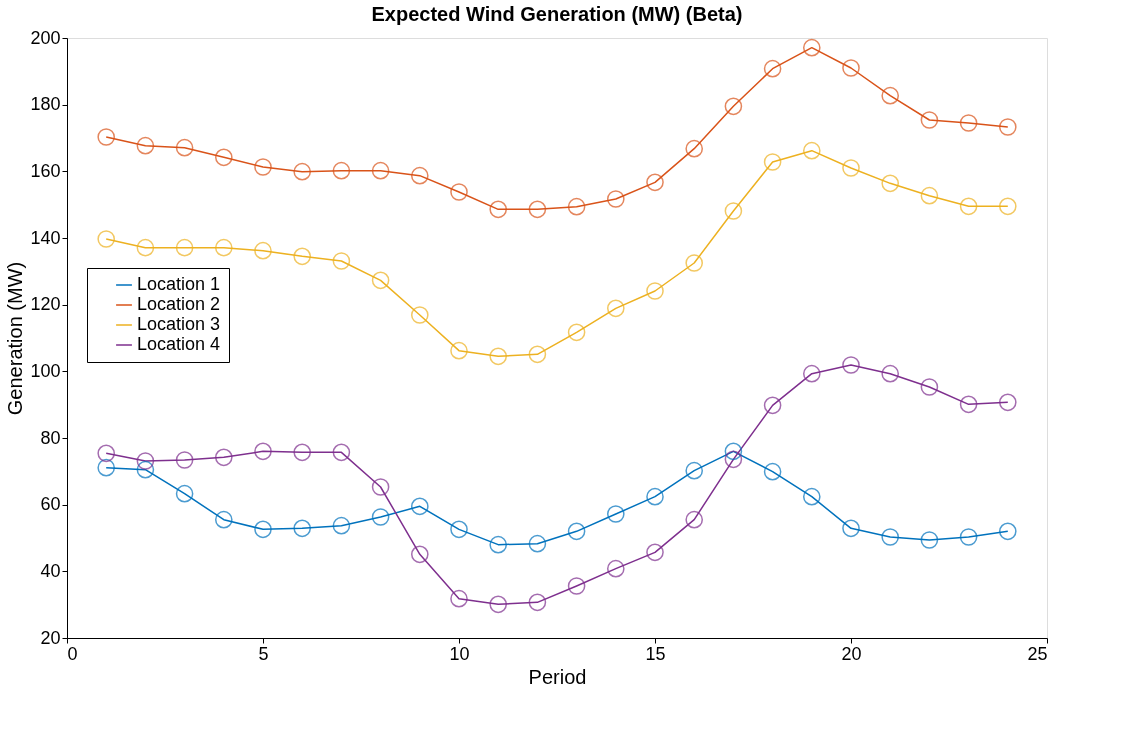 This screenshot has width=1125, height=741. What do you see at coordinates (15, 338) in the screenshot?
I see `y-axis-title: Generation (MW)` at bounding box center [15, 338].